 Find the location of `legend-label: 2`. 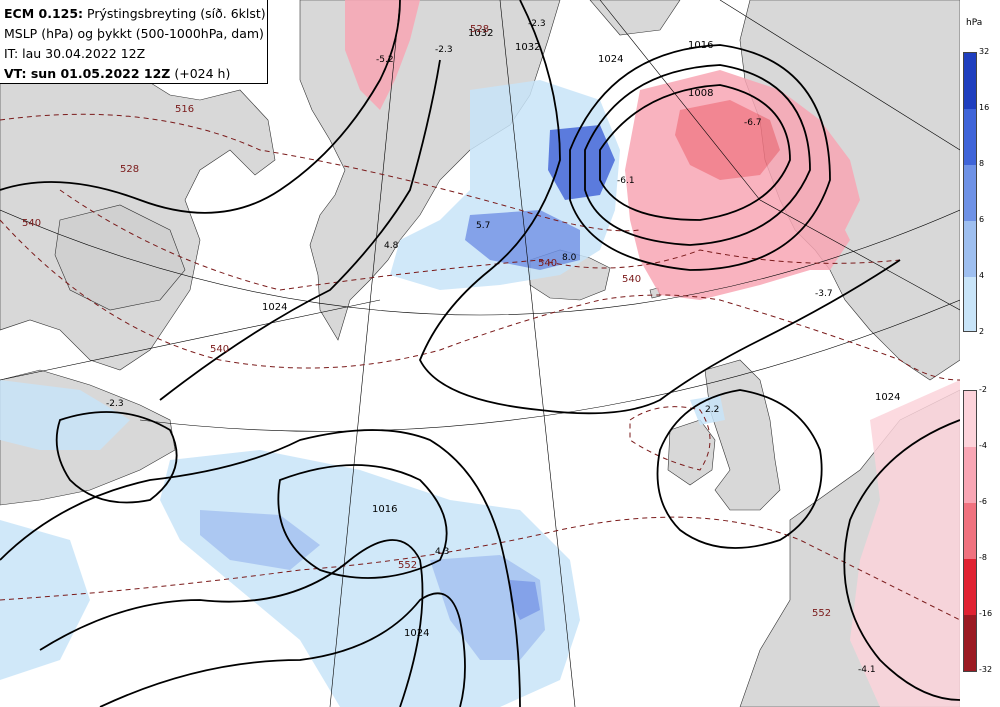

legend-label: 2 is located at coordinates (982, 331).